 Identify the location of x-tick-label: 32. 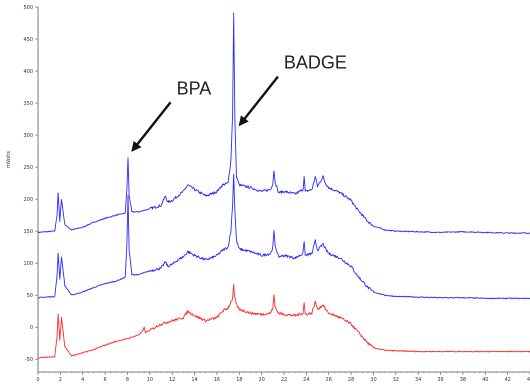
(396, 380).